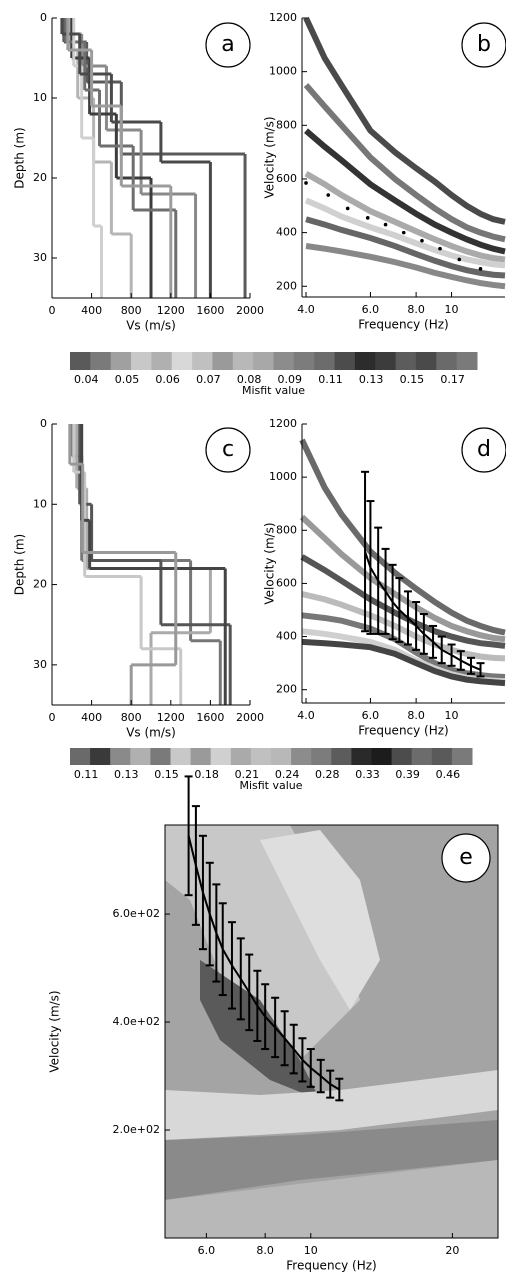 This screenshot has width=506, height=1278. Describe the element at coordinates (136, 1021) in the screenshot. I see `y-tick-label: 4.0e+02` at that location.